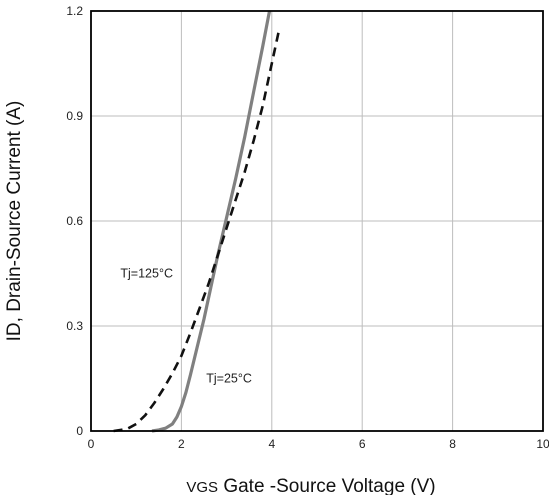 The image size is (549, 500). I want to click on x-tick-label: 8, so click(452, 444).